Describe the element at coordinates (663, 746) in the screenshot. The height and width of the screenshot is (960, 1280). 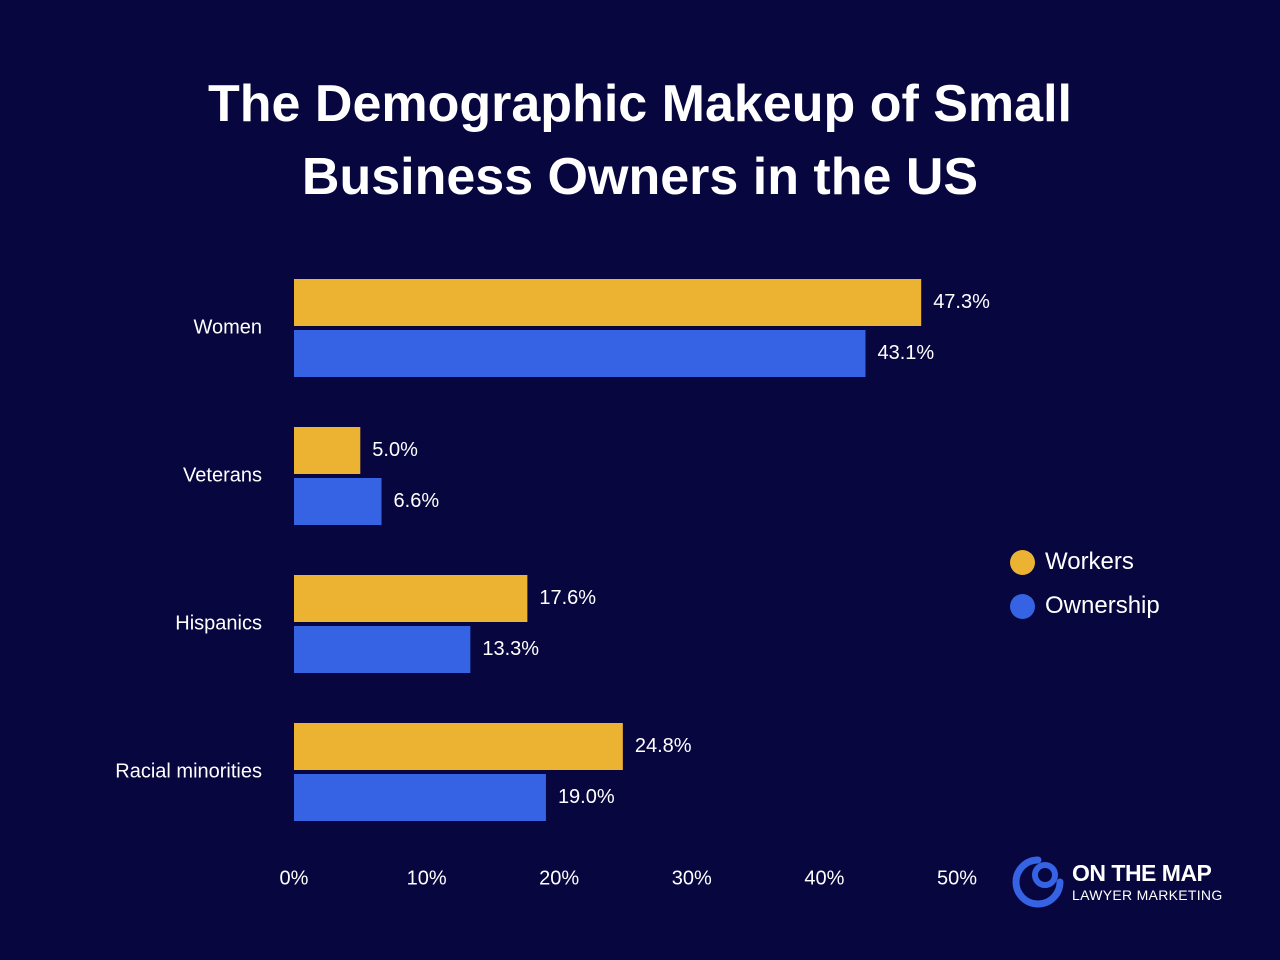
I see `data-label-workers-racial-minorities: 24.8%` at that location.